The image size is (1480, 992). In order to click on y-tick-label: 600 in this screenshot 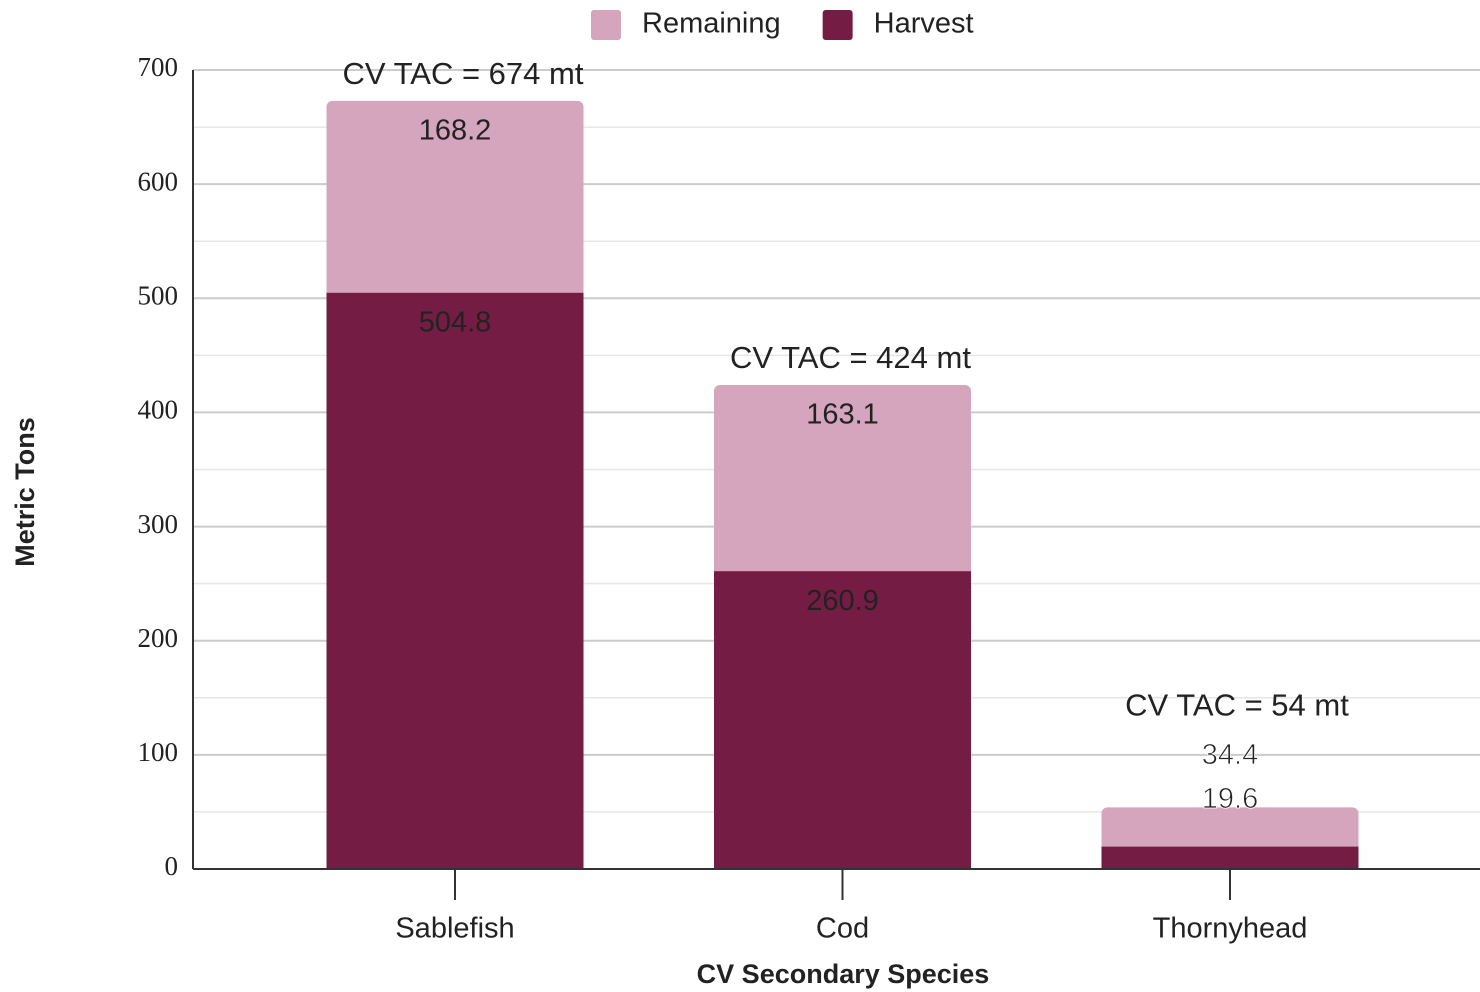, I will do `click(158, 181)`.